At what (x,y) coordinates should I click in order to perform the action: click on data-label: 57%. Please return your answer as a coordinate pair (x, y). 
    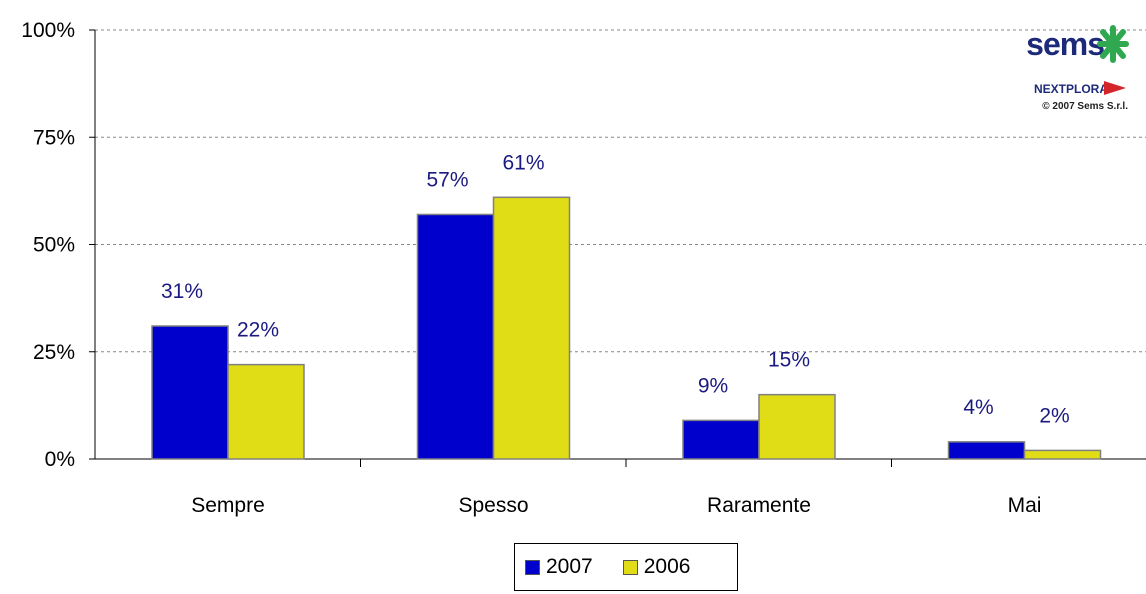
    Looking at the image, I should click on (447, 179).